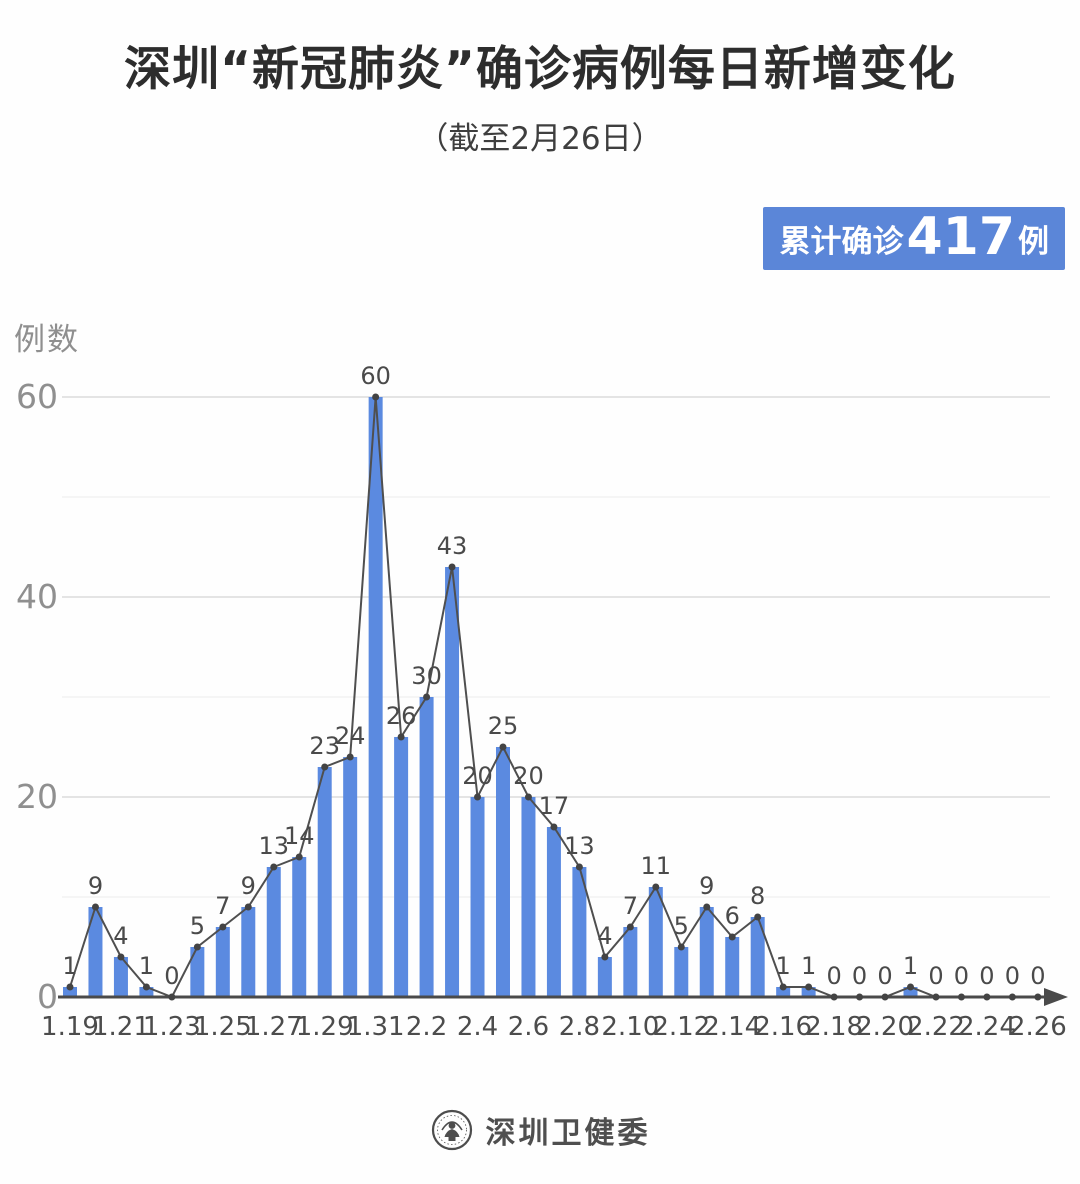 This screenshot has height=1184, width=1080. What do you see at coordinates (987, 997) in the screenshot?
I see `data-point-2.24` at bounding box center [987, 997].